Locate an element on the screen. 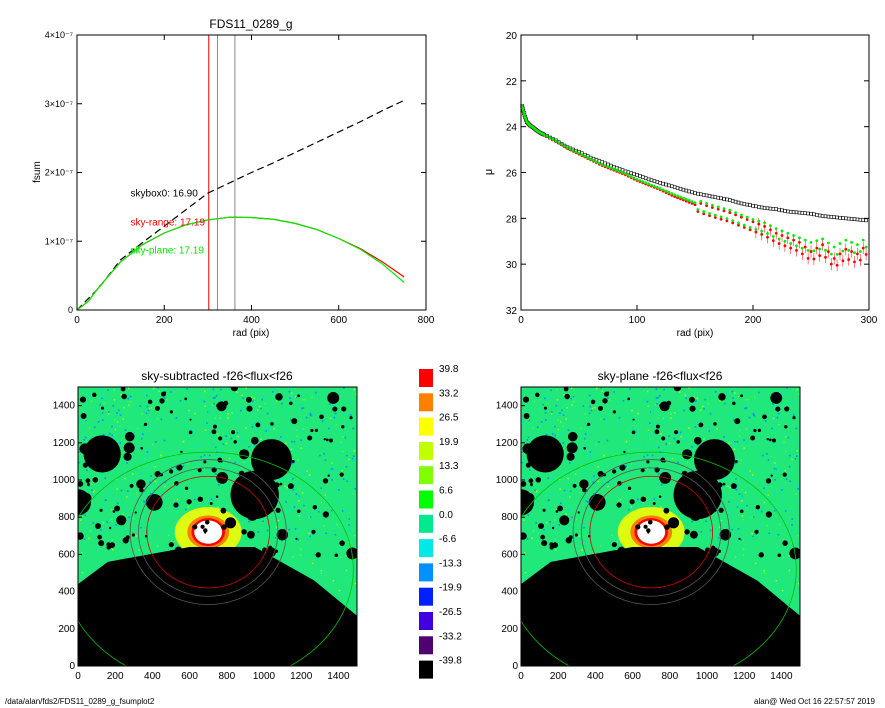 Image resolution: width=885 pixels, height=708 pixels. fsum-xtick-label: 800 is located at coordinates (426, 320).